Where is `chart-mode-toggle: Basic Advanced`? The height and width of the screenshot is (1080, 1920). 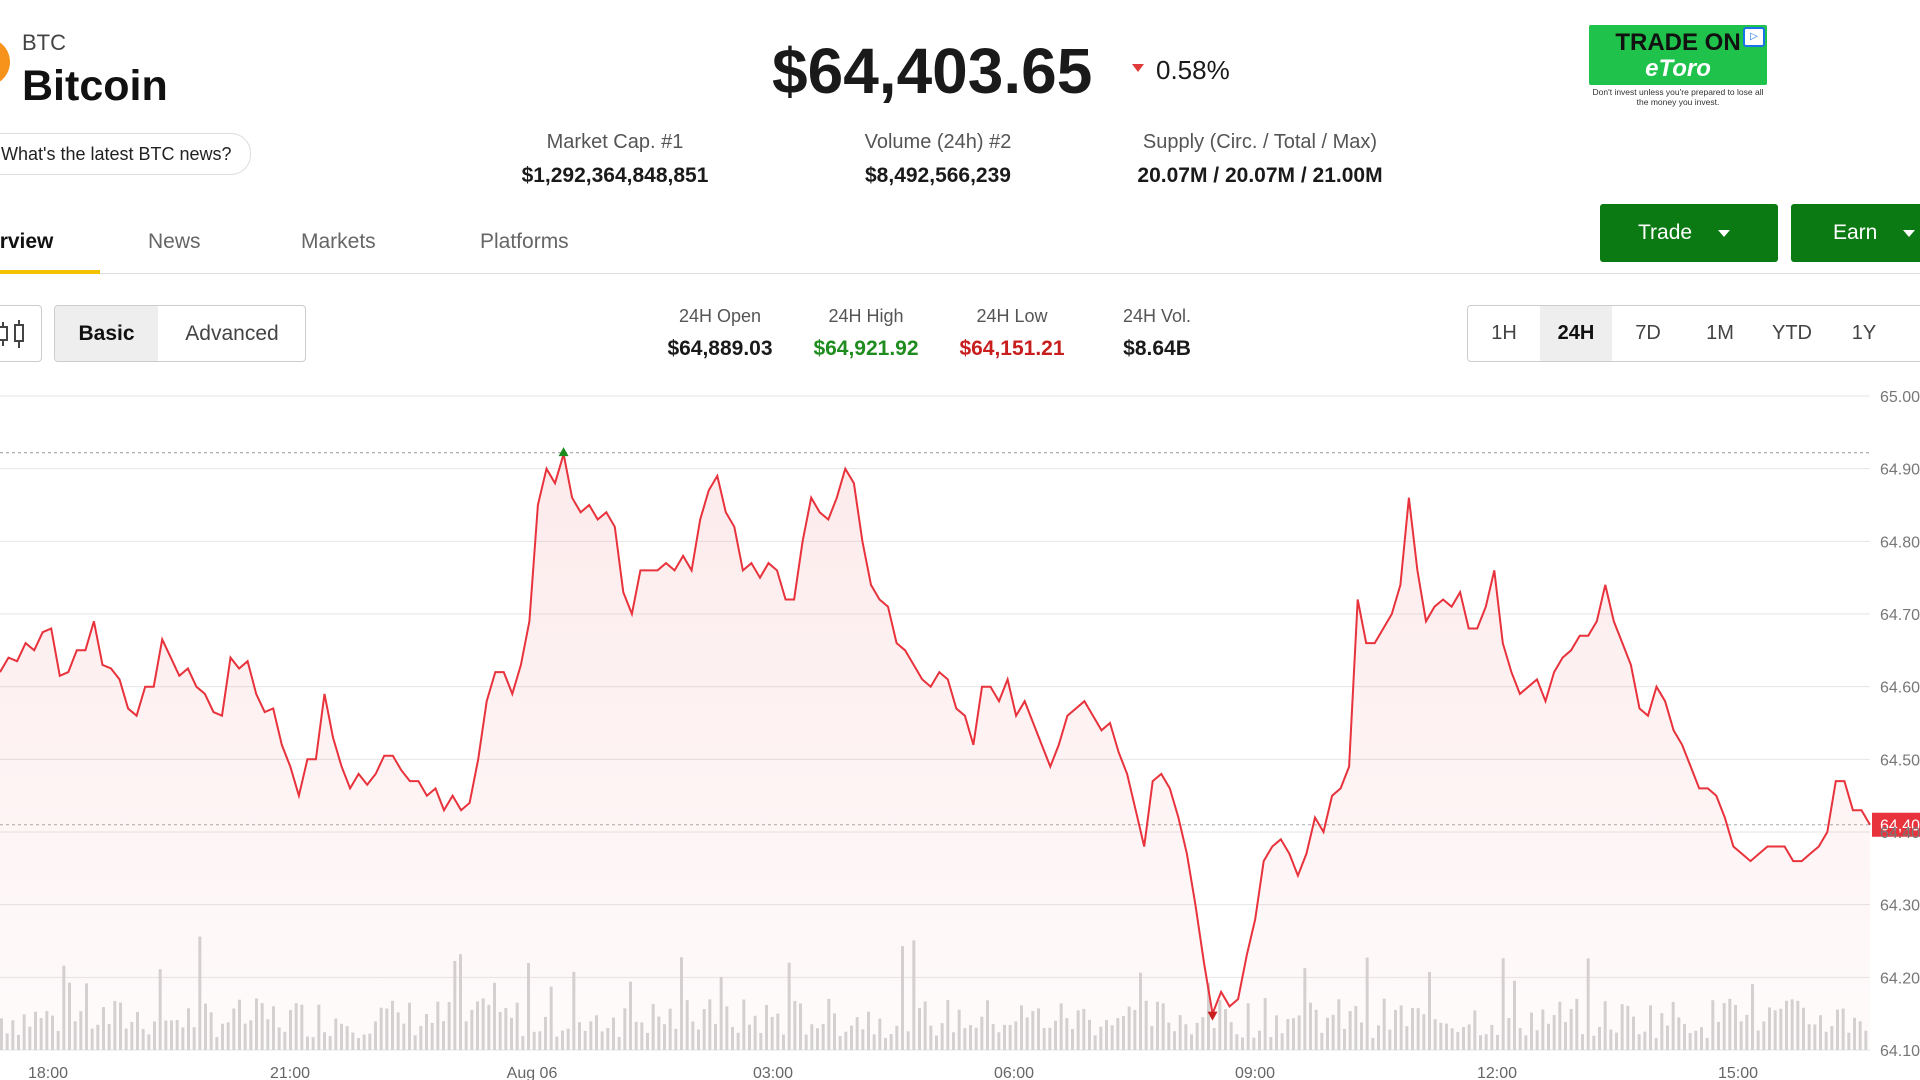
chart-mode-toggle: Basic Advanced is located at coordinates (180, 333).